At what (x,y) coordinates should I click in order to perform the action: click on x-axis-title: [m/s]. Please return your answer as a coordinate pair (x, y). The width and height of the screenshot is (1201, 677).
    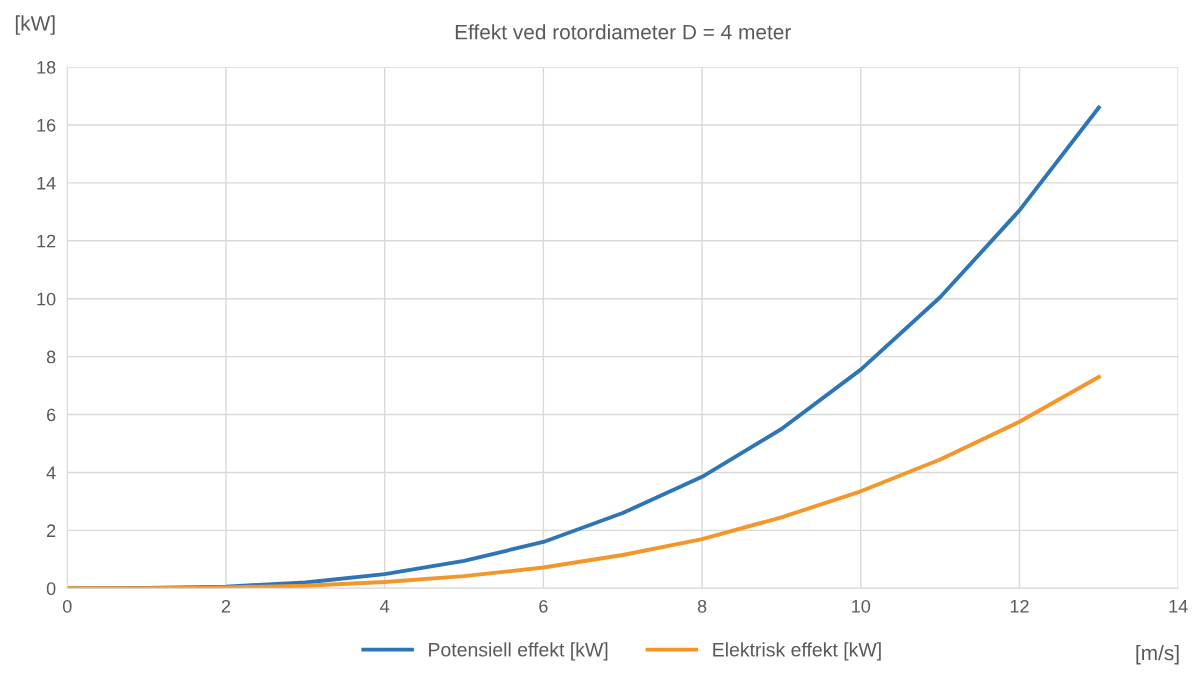
    Looking at the image, I should click on (1157, 654).